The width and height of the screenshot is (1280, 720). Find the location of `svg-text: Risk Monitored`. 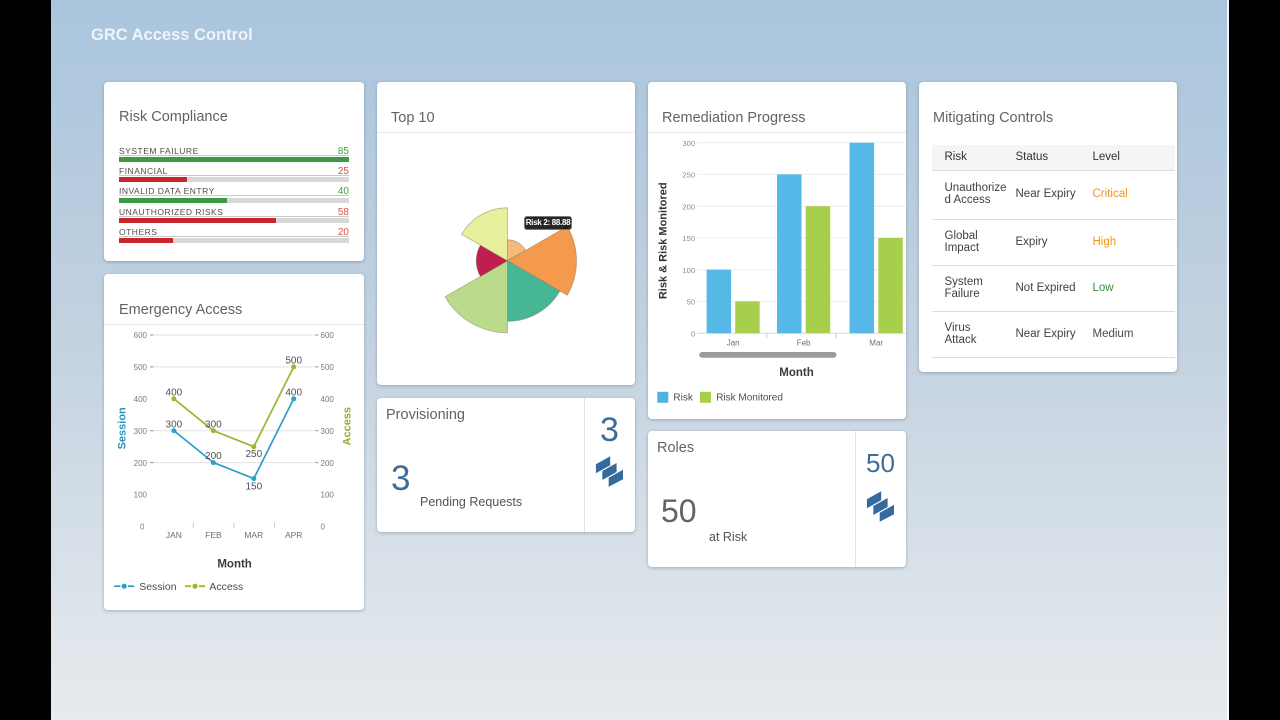

svg-text: Risk Monitored is located at coordinates (749, 398).